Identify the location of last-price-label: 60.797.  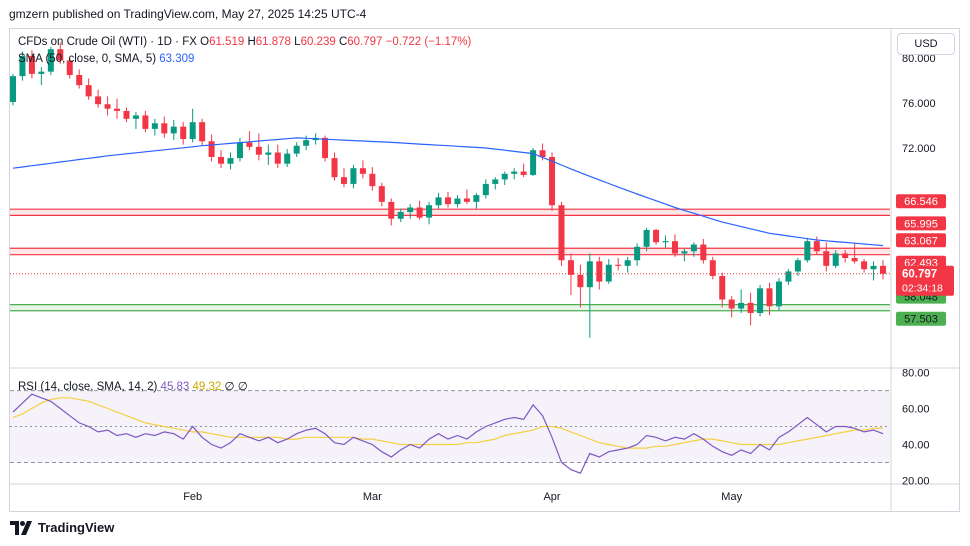
(919, 275).